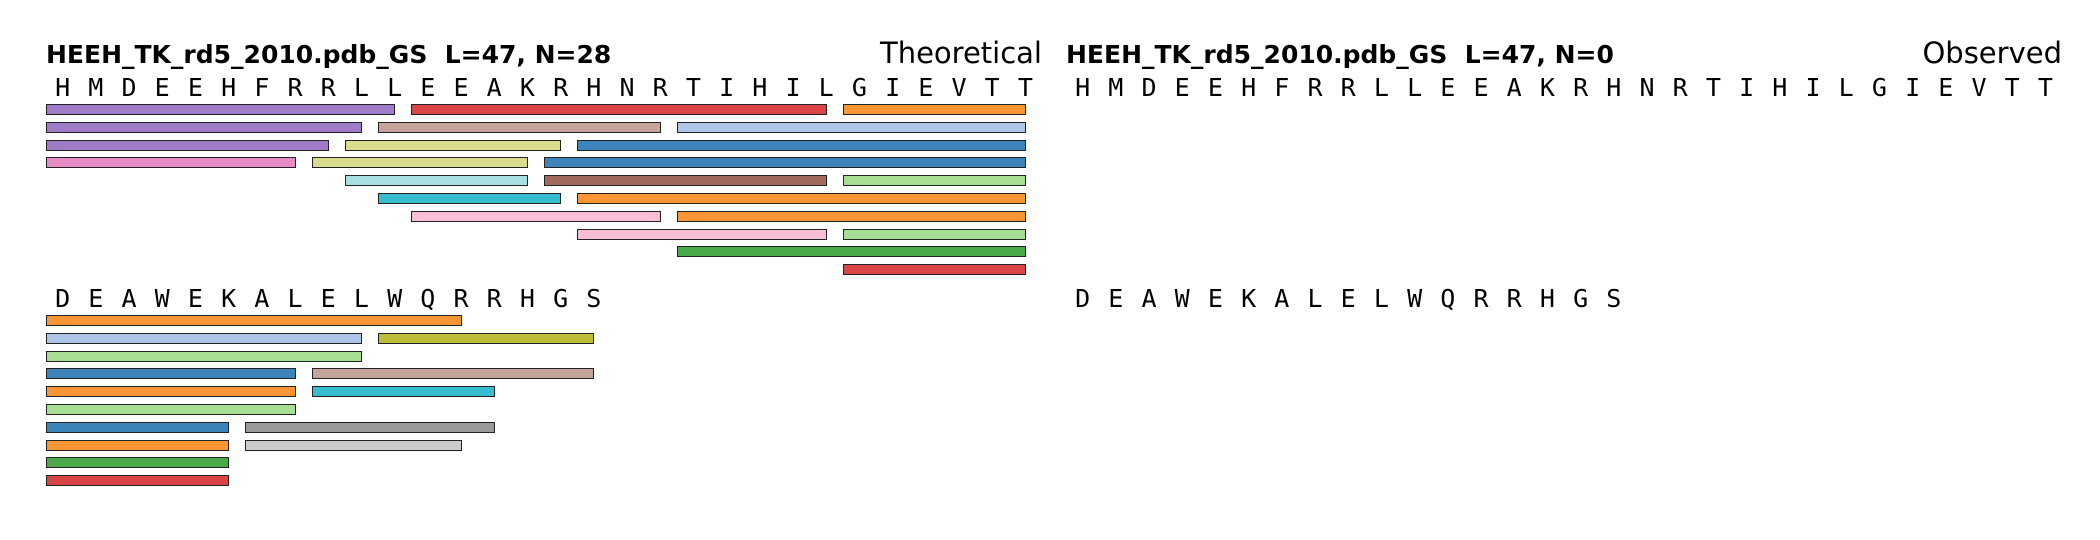 Image resolution: width=2100 pixels, height=540 pixels. I want to click on residue-letter: Q, so click(1448, 298).